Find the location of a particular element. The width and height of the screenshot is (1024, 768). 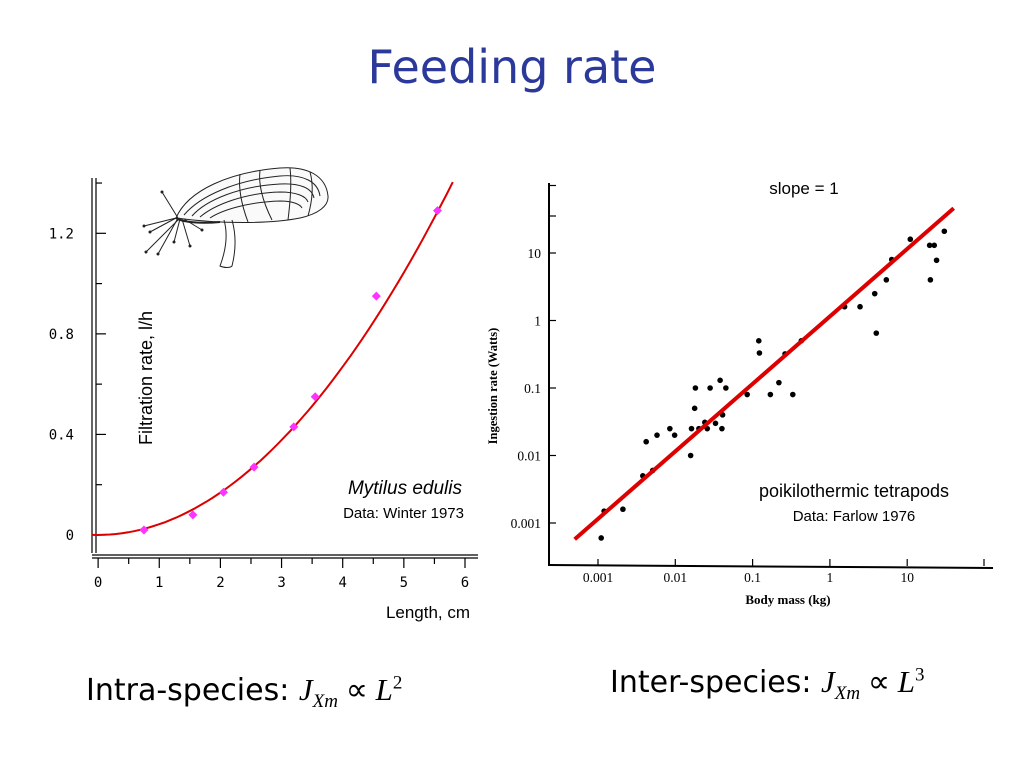

right-y-tick-label: 10 is located at coordinates (535, 253).